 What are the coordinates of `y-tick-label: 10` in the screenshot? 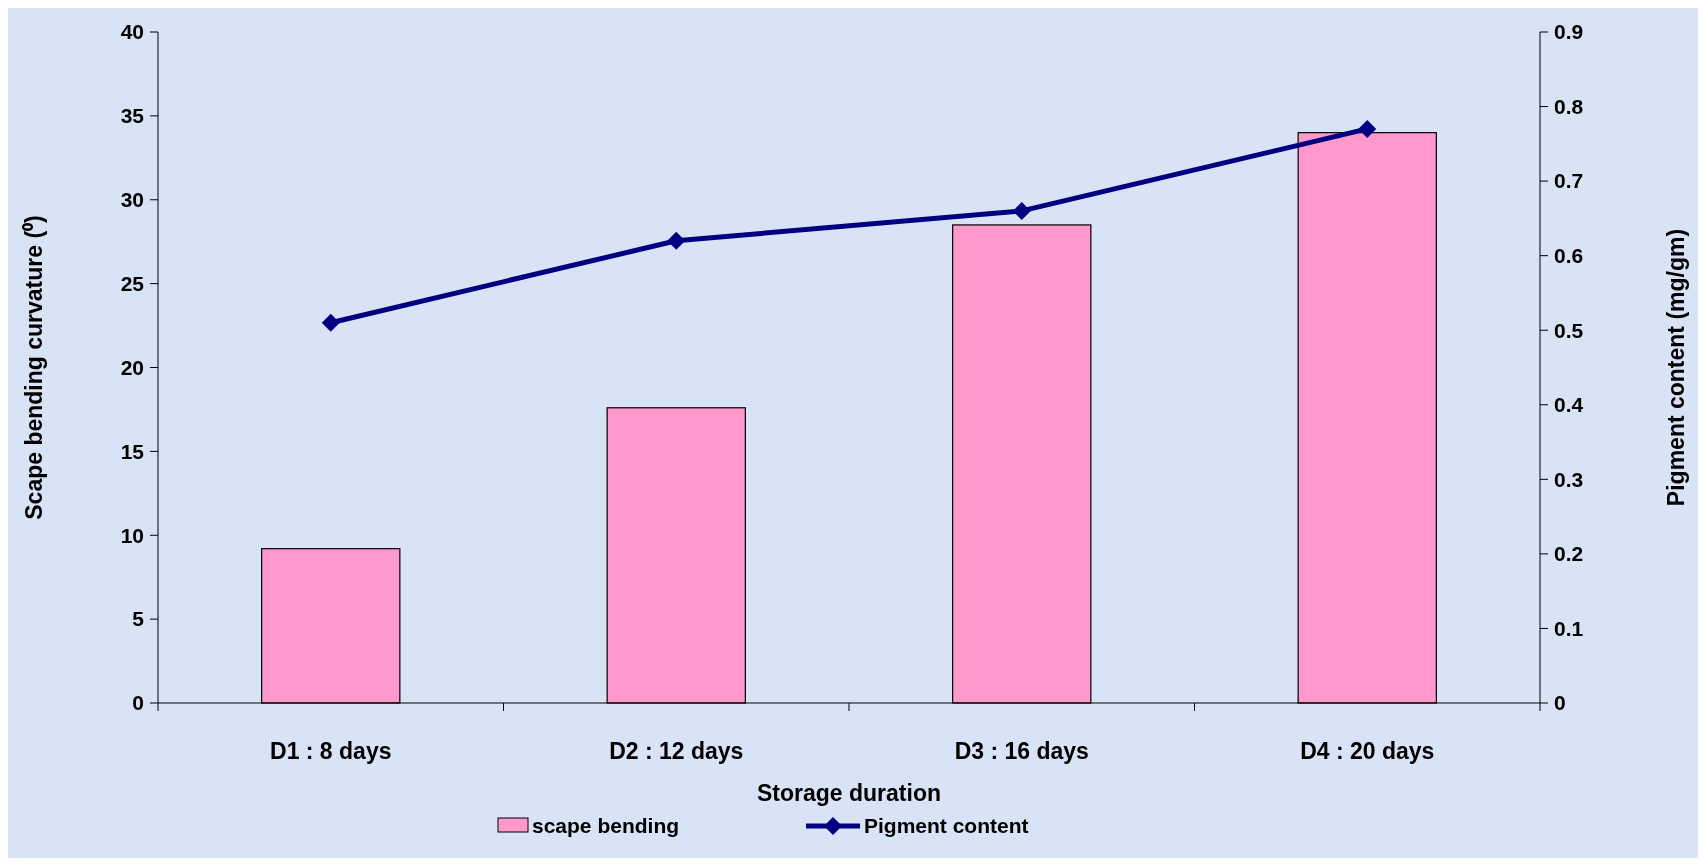 It's located at (132, 535).